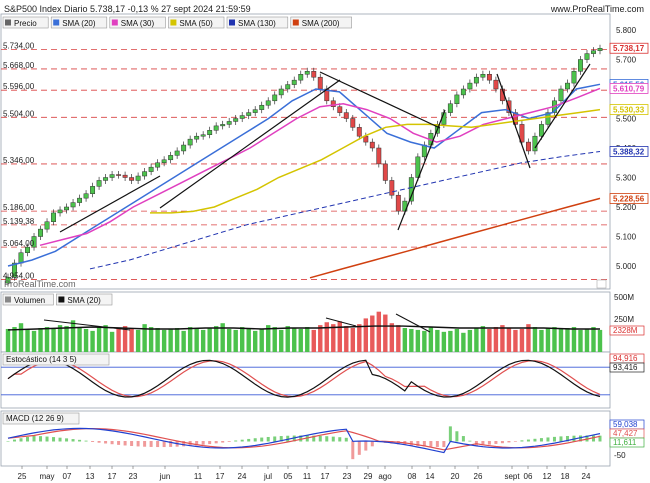 The width and height of the screenshot is (650, 483). I want to click on price-tick: 5.100, so click(626, 237).